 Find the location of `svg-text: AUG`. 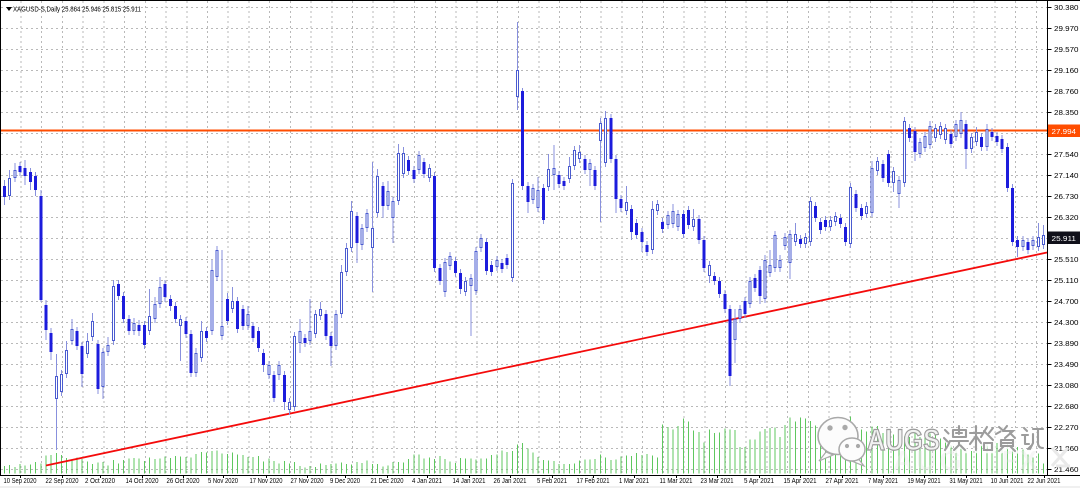

svg-text: AUG is located at coordinates (928, 460).